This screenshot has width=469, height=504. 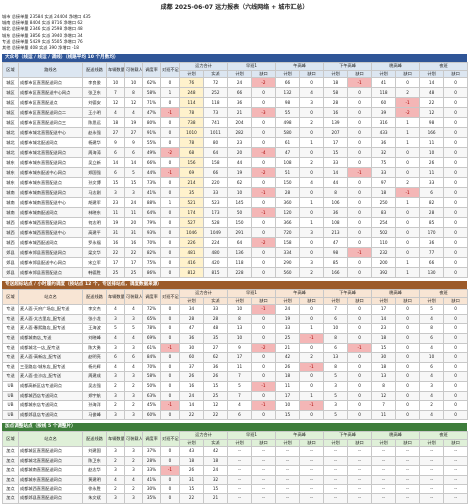 I want to click on table-cell: 成都市郊县直营配送网点, so click(x=50, y=253).